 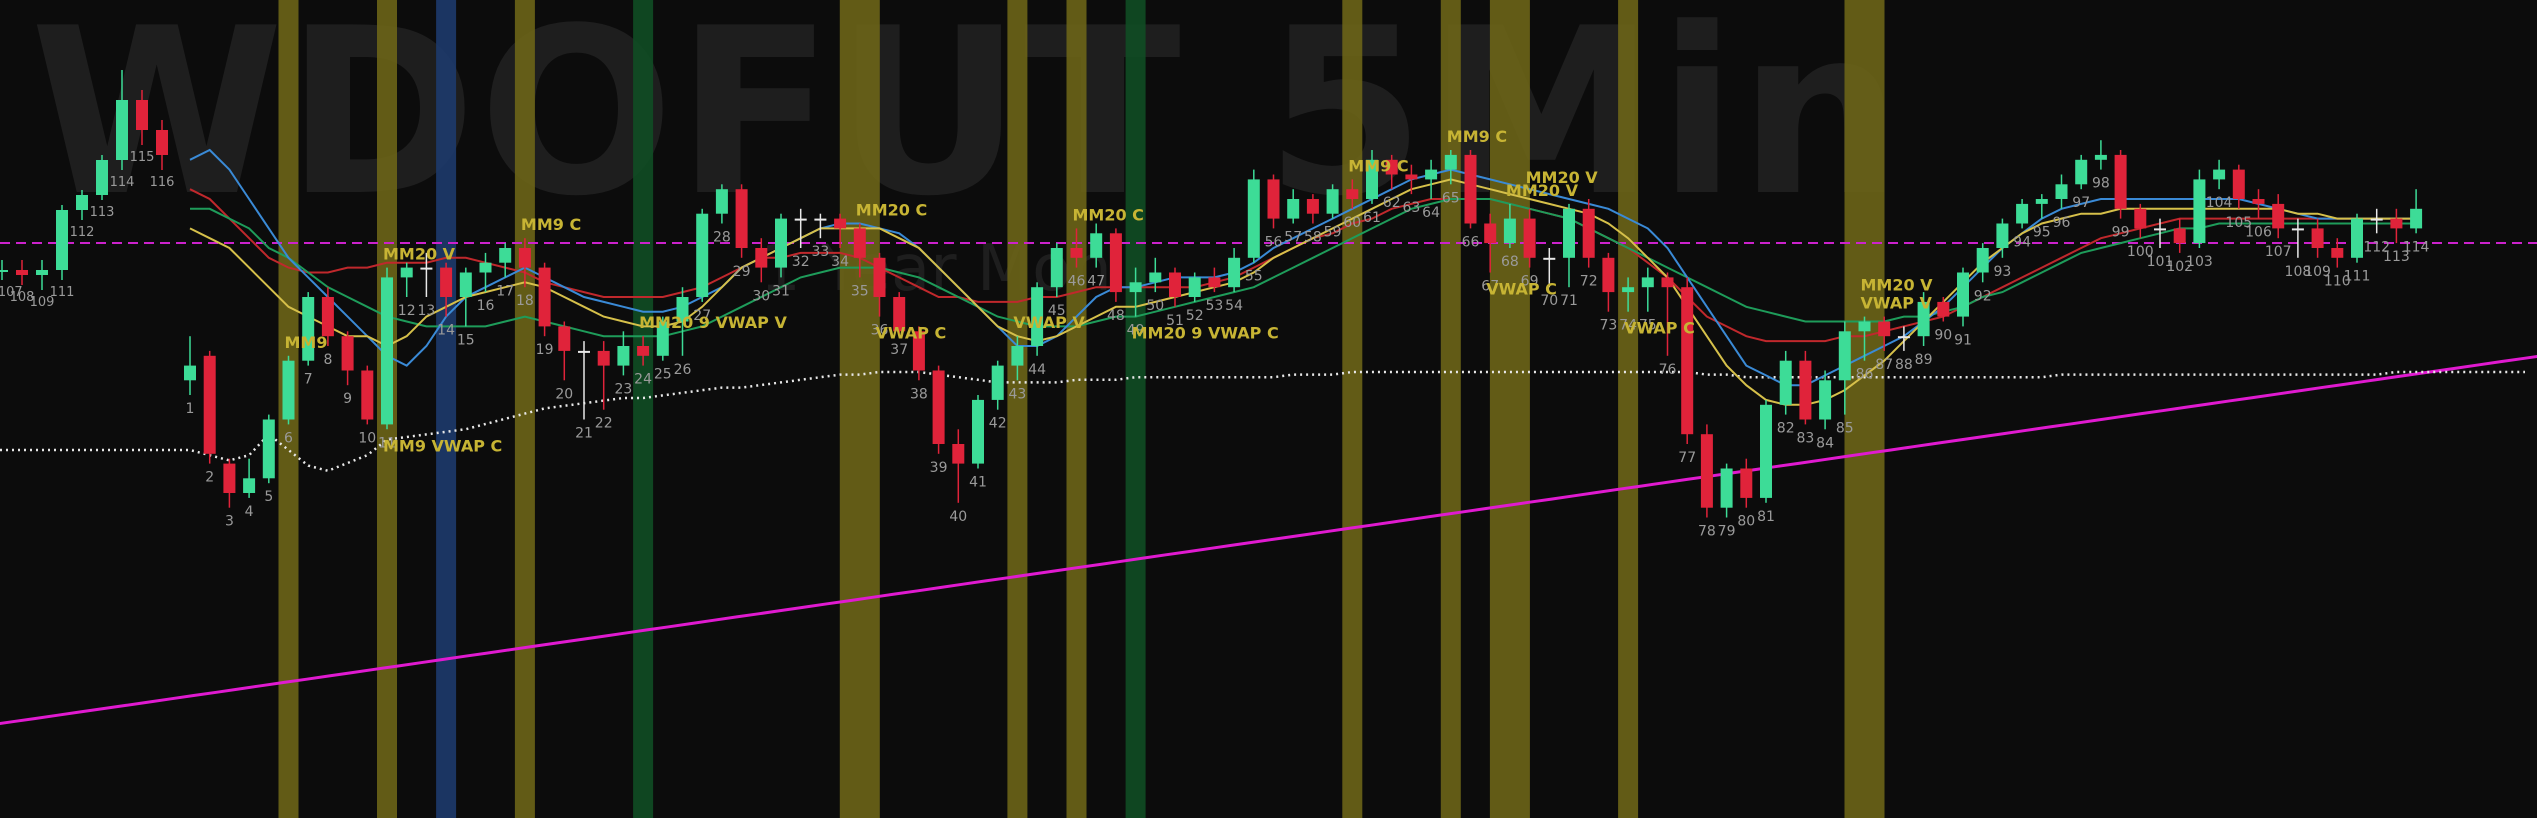 What do you see at coordinates (545, 350) in the screenshot?
I see `bar-number-label: 19` at bounding box center [545, 350].